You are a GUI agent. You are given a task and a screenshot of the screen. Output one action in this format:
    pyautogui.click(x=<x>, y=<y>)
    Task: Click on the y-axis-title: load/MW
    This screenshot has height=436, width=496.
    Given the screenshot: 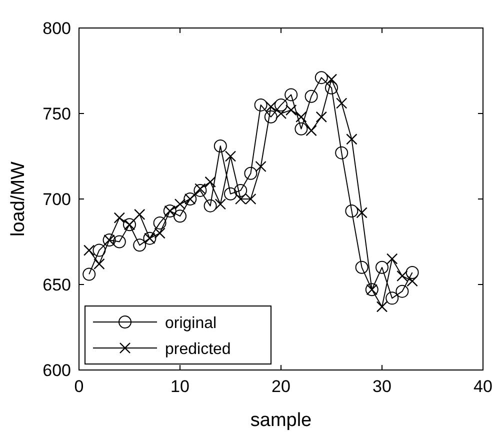 What is the action you would take?
    pyautogui.click(x=18, y=198)
    